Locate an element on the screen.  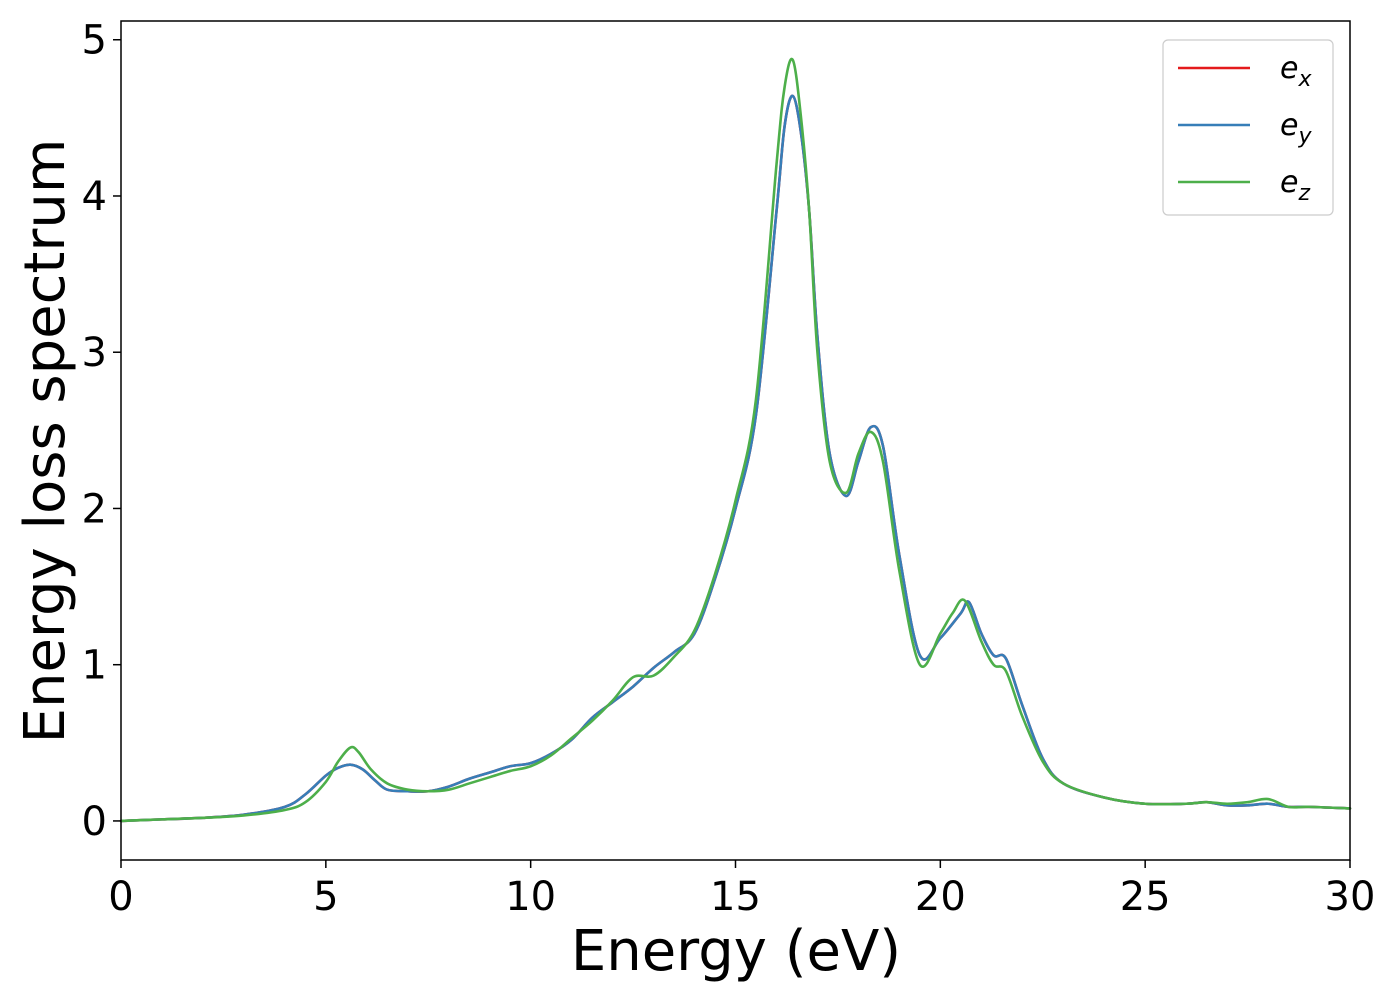
y-tick-label: 2 is located at coordinates (94, 509).